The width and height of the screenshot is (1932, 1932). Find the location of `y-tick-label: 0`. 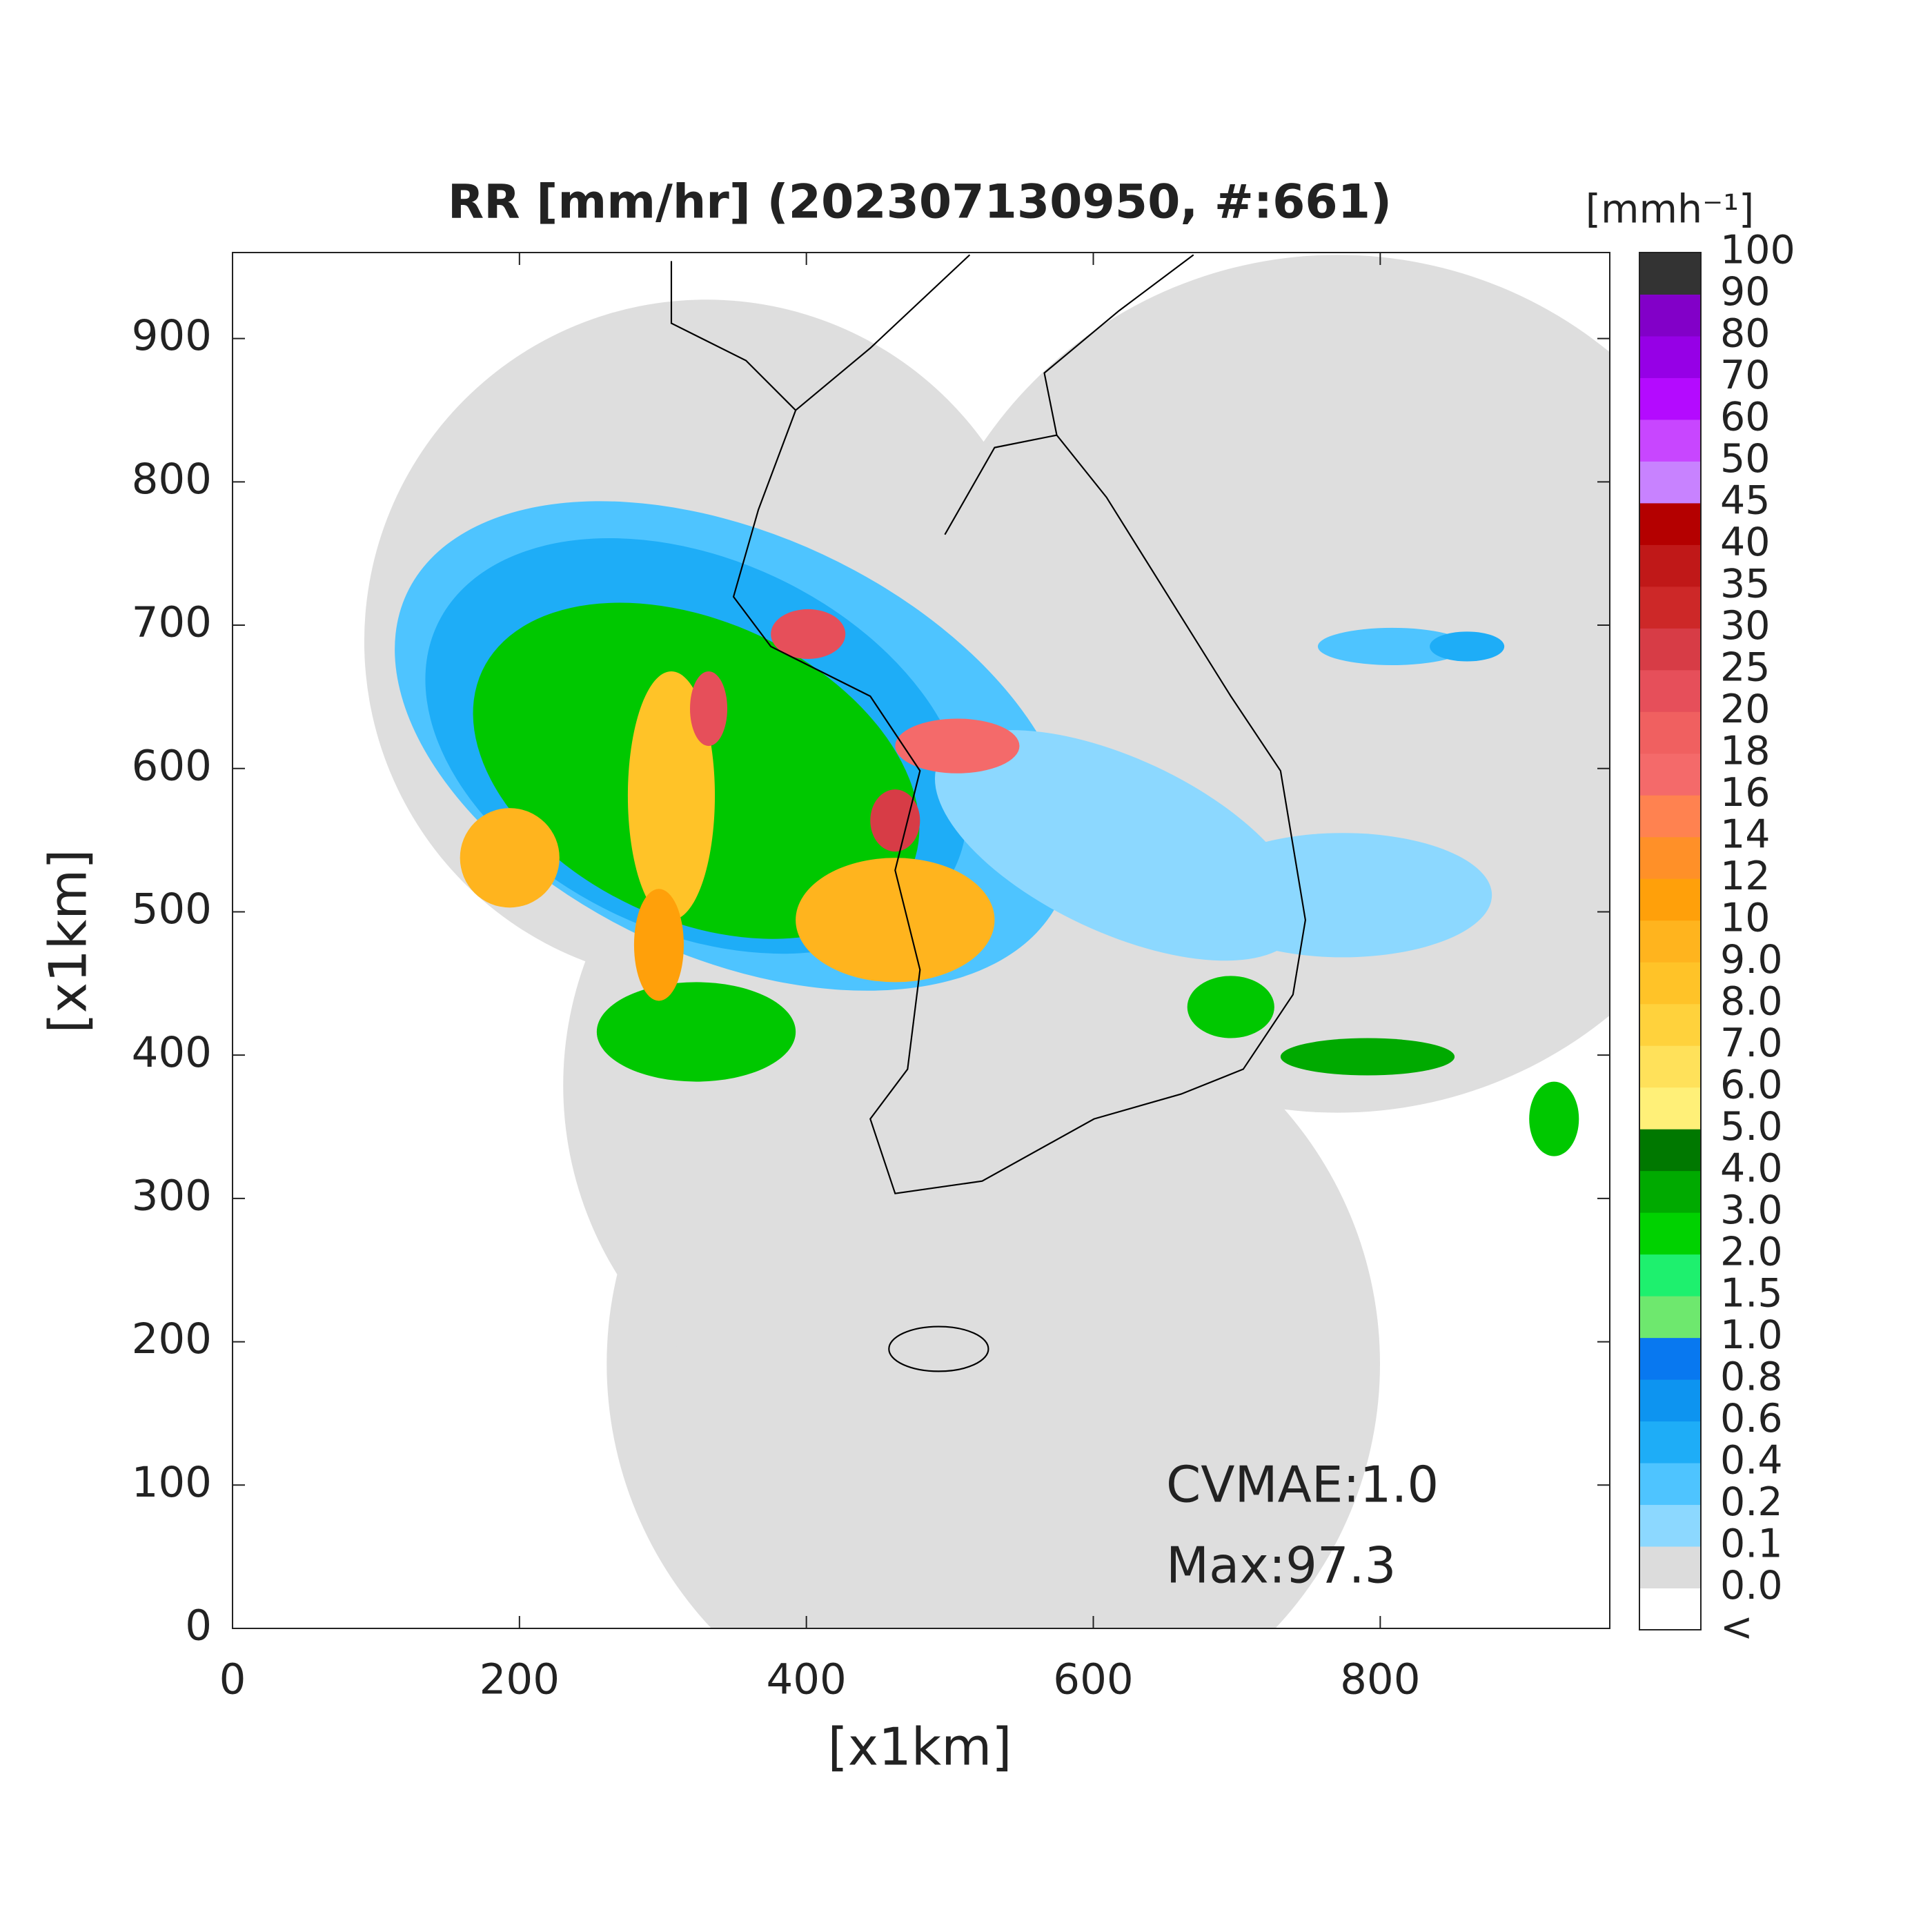

y-tick-label: 0 is located at coordinates (198, 1625).